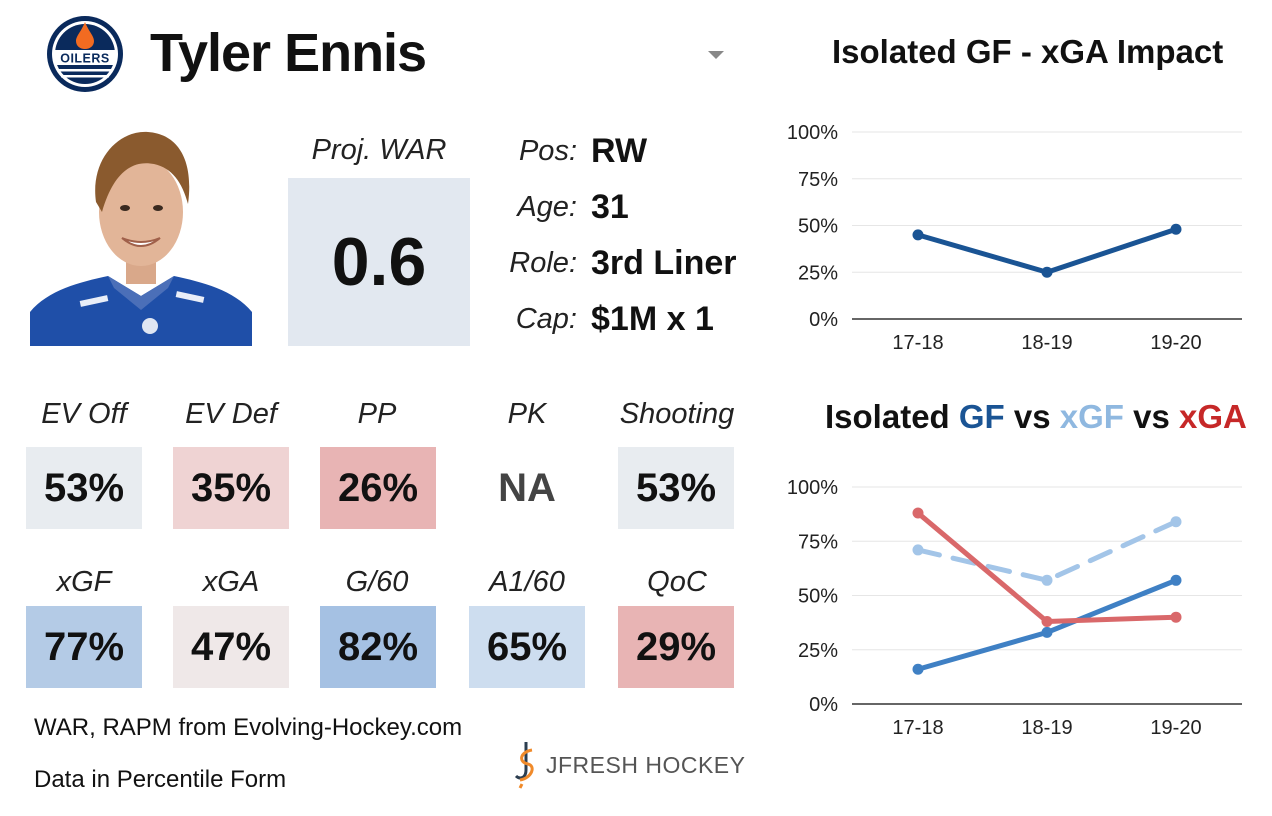 The image size is (1272, 816). I want to click on stat-label-pk: PK, so click(527, 414).